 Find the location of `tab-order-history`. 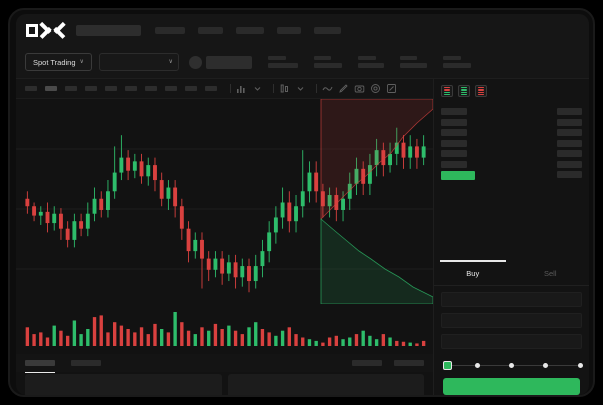

tab-order-history is located at coordinates (86, 363).